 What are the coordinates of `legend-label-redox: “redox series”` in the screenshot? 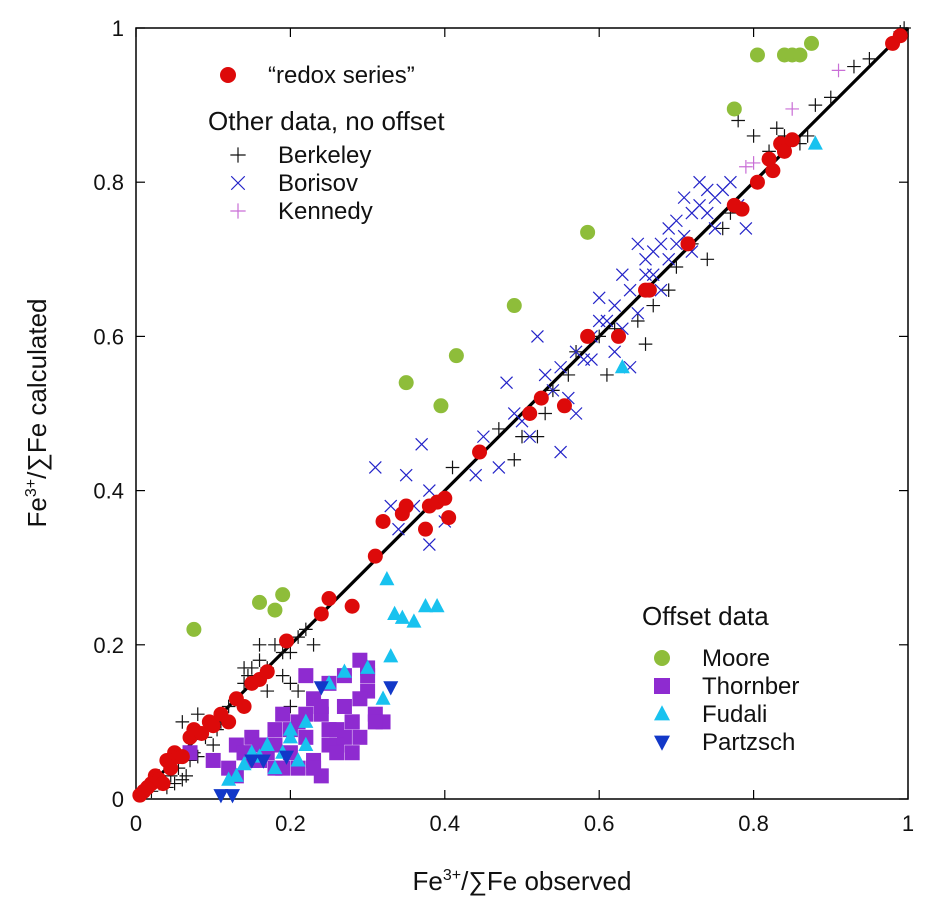 It's located at (341, 75).